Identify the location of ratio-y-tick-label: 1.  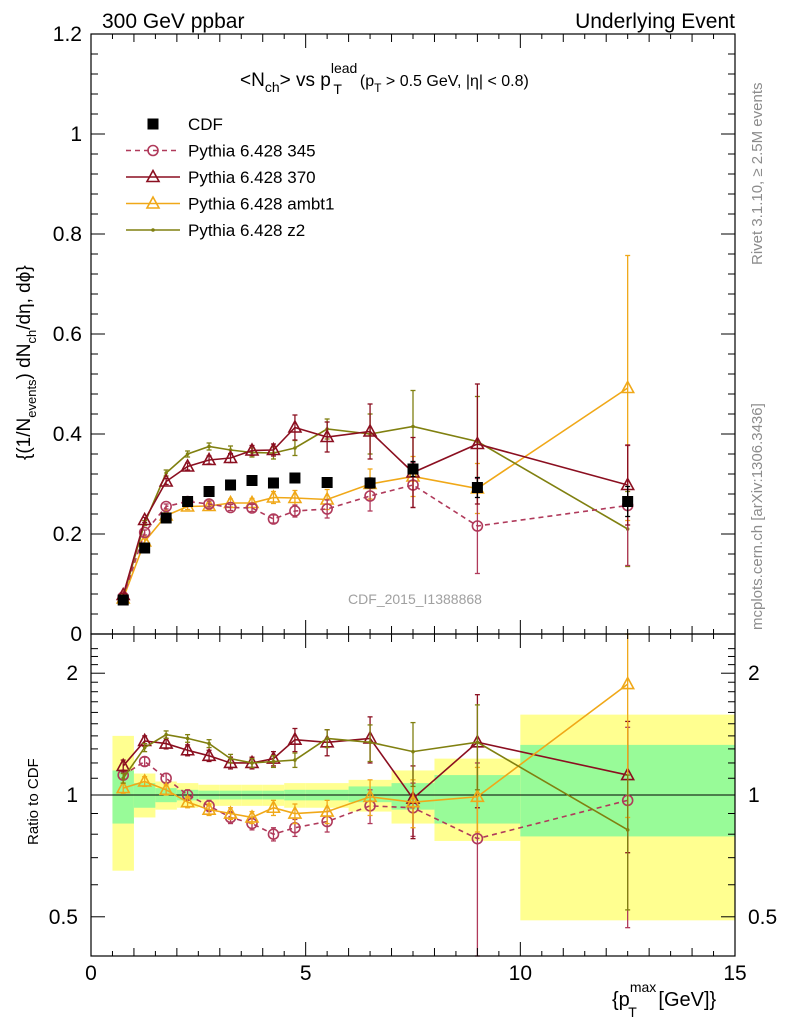
(72, 795).